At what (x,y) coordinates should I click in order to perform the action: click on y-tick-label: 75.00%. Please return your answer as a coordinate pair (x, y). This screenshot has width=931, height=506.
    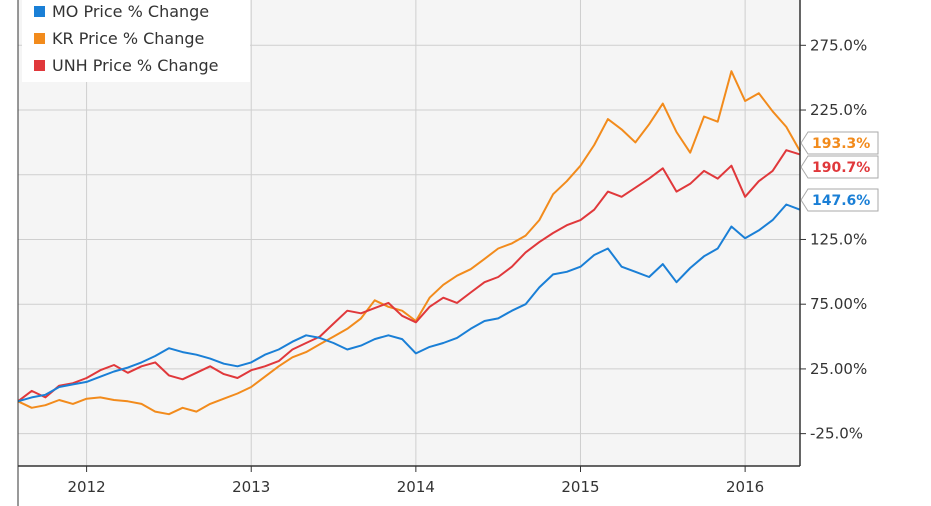
    Looking at the image, I should click on (838, 304).